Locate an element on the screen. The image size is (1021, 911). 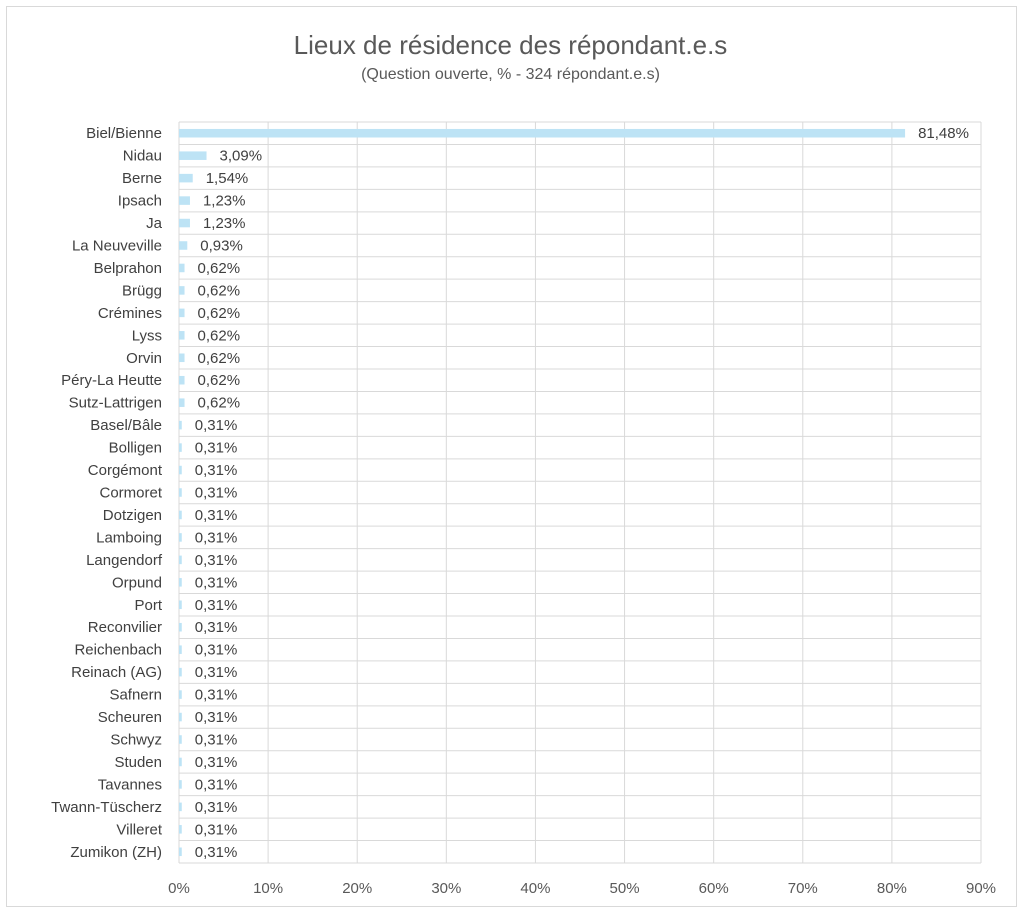
x-tick-label: 10% is located at coordinates (268, 888).